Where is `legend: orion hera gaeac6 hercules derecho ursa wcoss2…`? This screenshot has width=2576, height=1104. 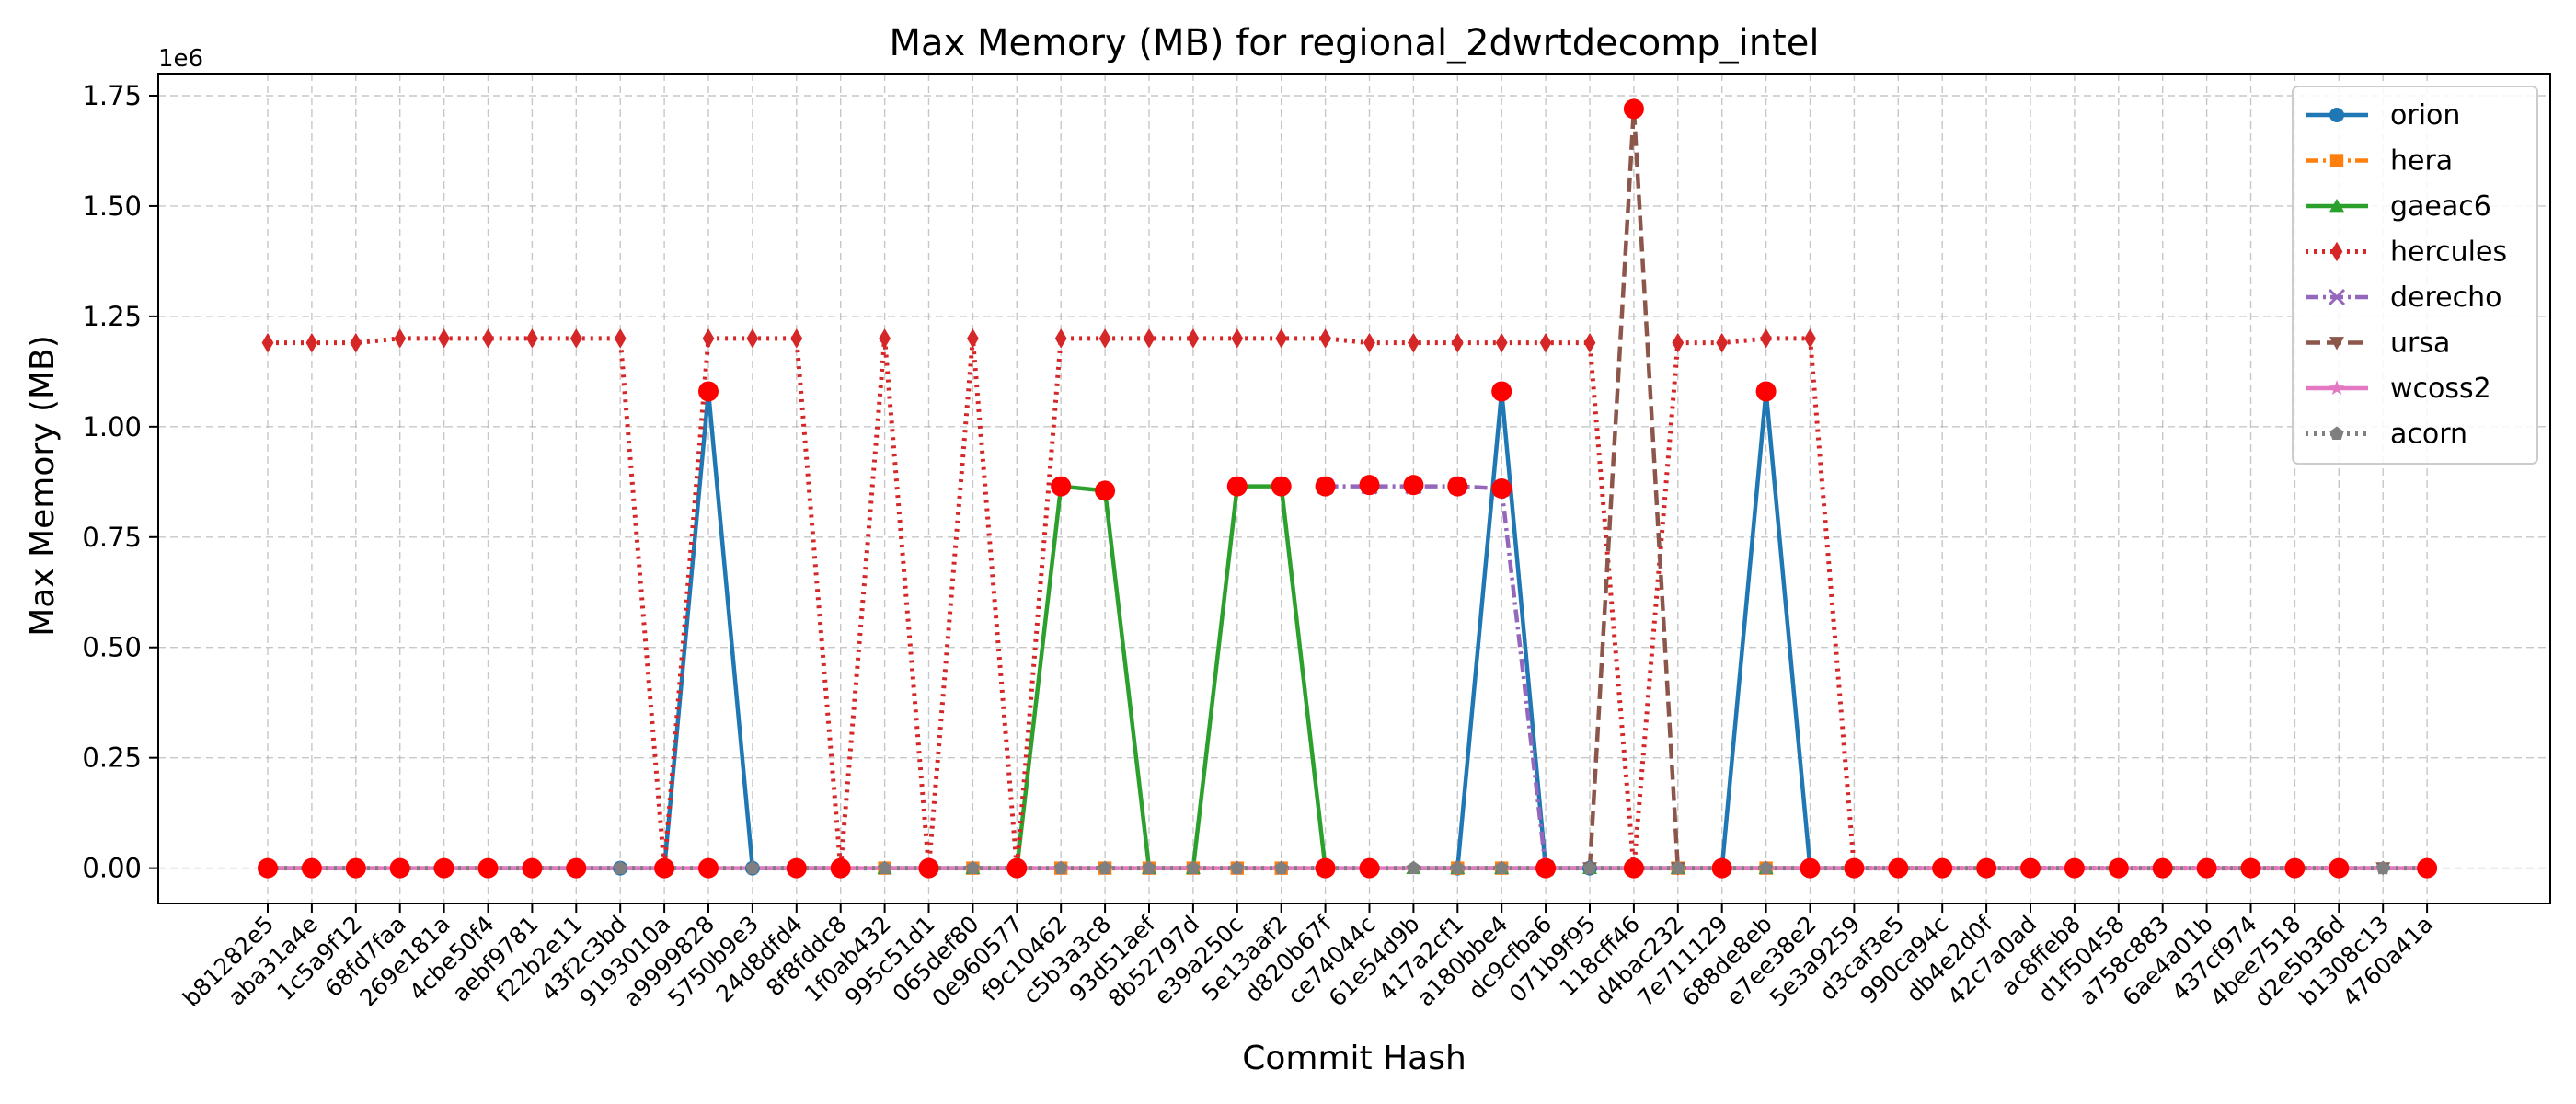
legend: orion hera gaeac6 hercules derecho ursa wcoss2… is located at coordinates (2415, 275).